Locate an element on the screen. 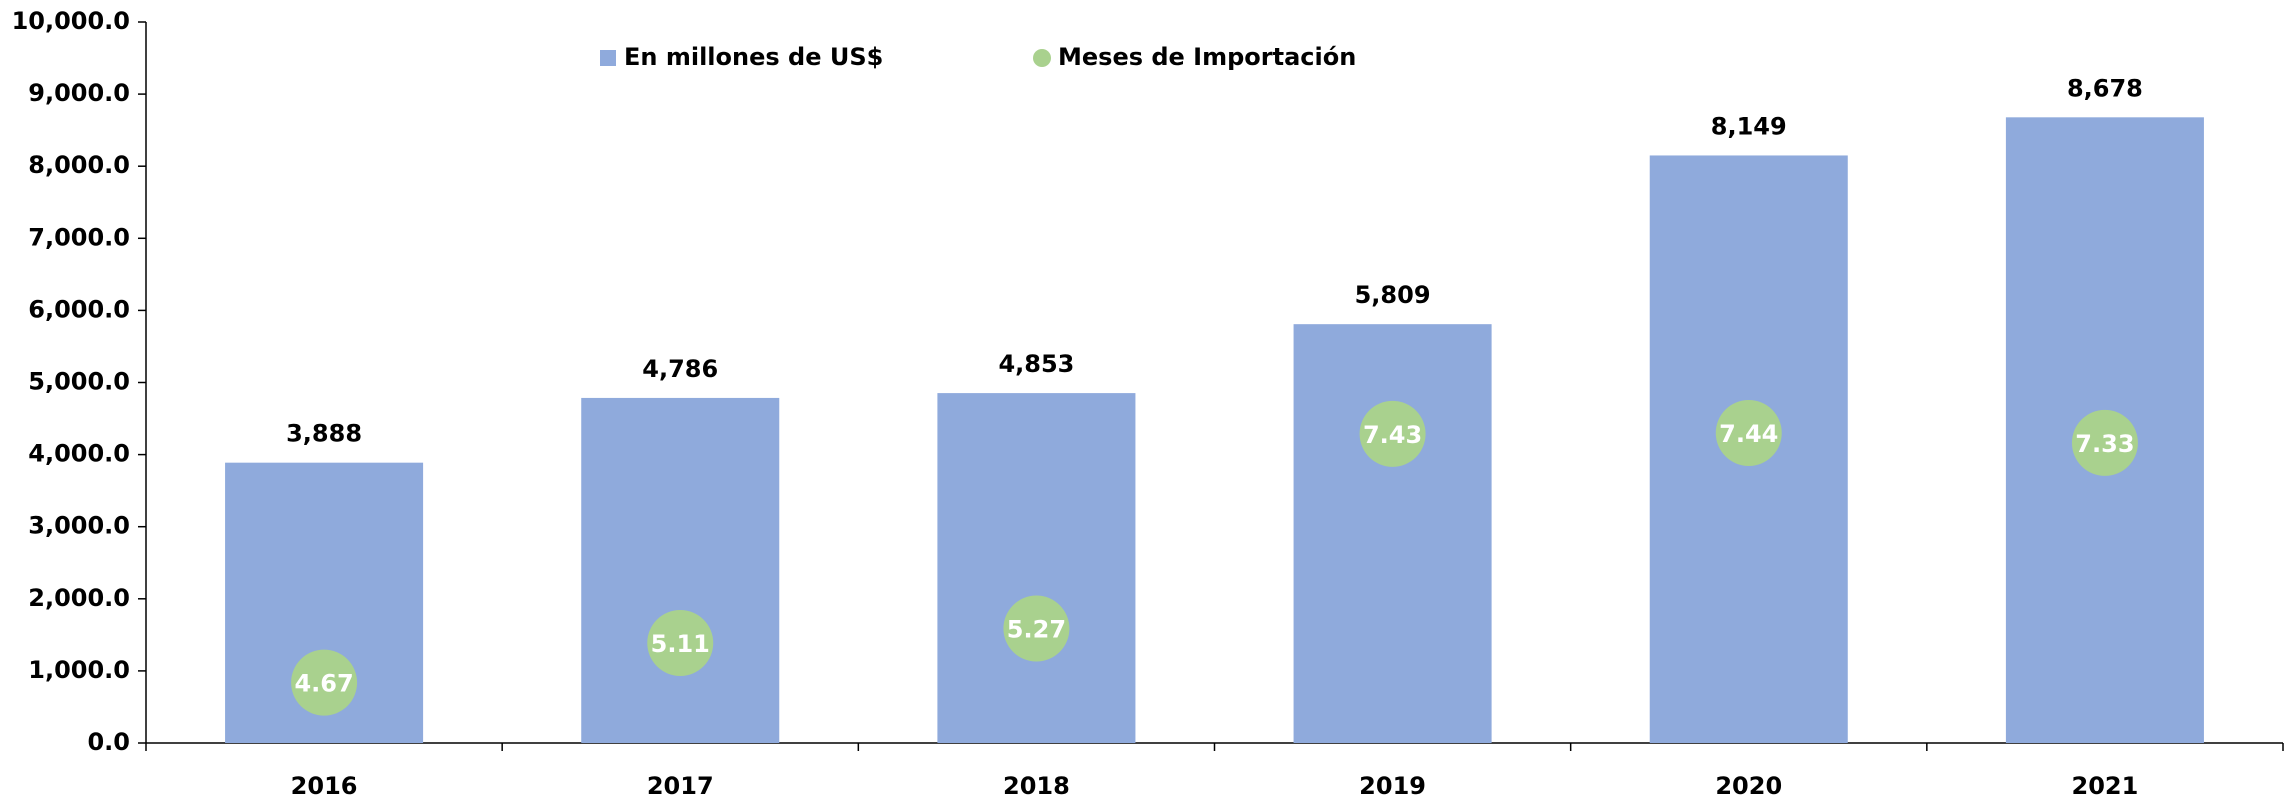 This screenshot has height=800, width=2295. point-value-label: 5.27 is located at coordinates (1036, 630).